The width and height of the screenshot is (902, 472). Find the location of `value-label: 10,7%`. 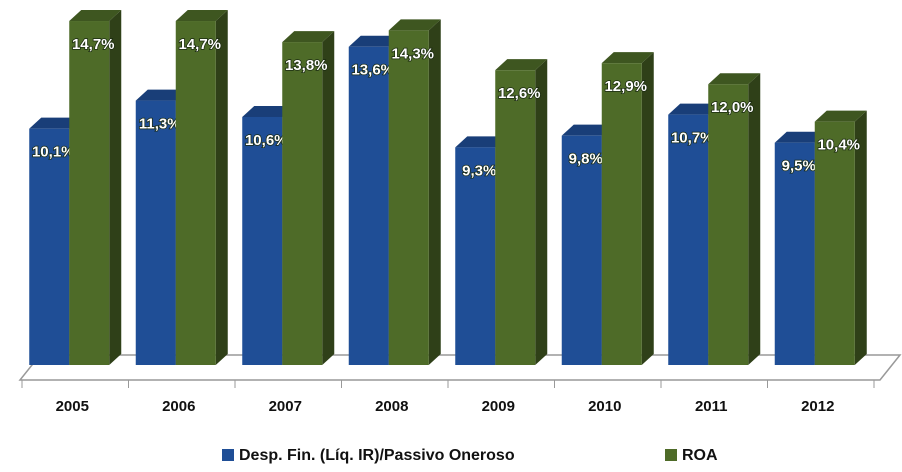

value-label: 10,7% is located at coordinates (692, 138).